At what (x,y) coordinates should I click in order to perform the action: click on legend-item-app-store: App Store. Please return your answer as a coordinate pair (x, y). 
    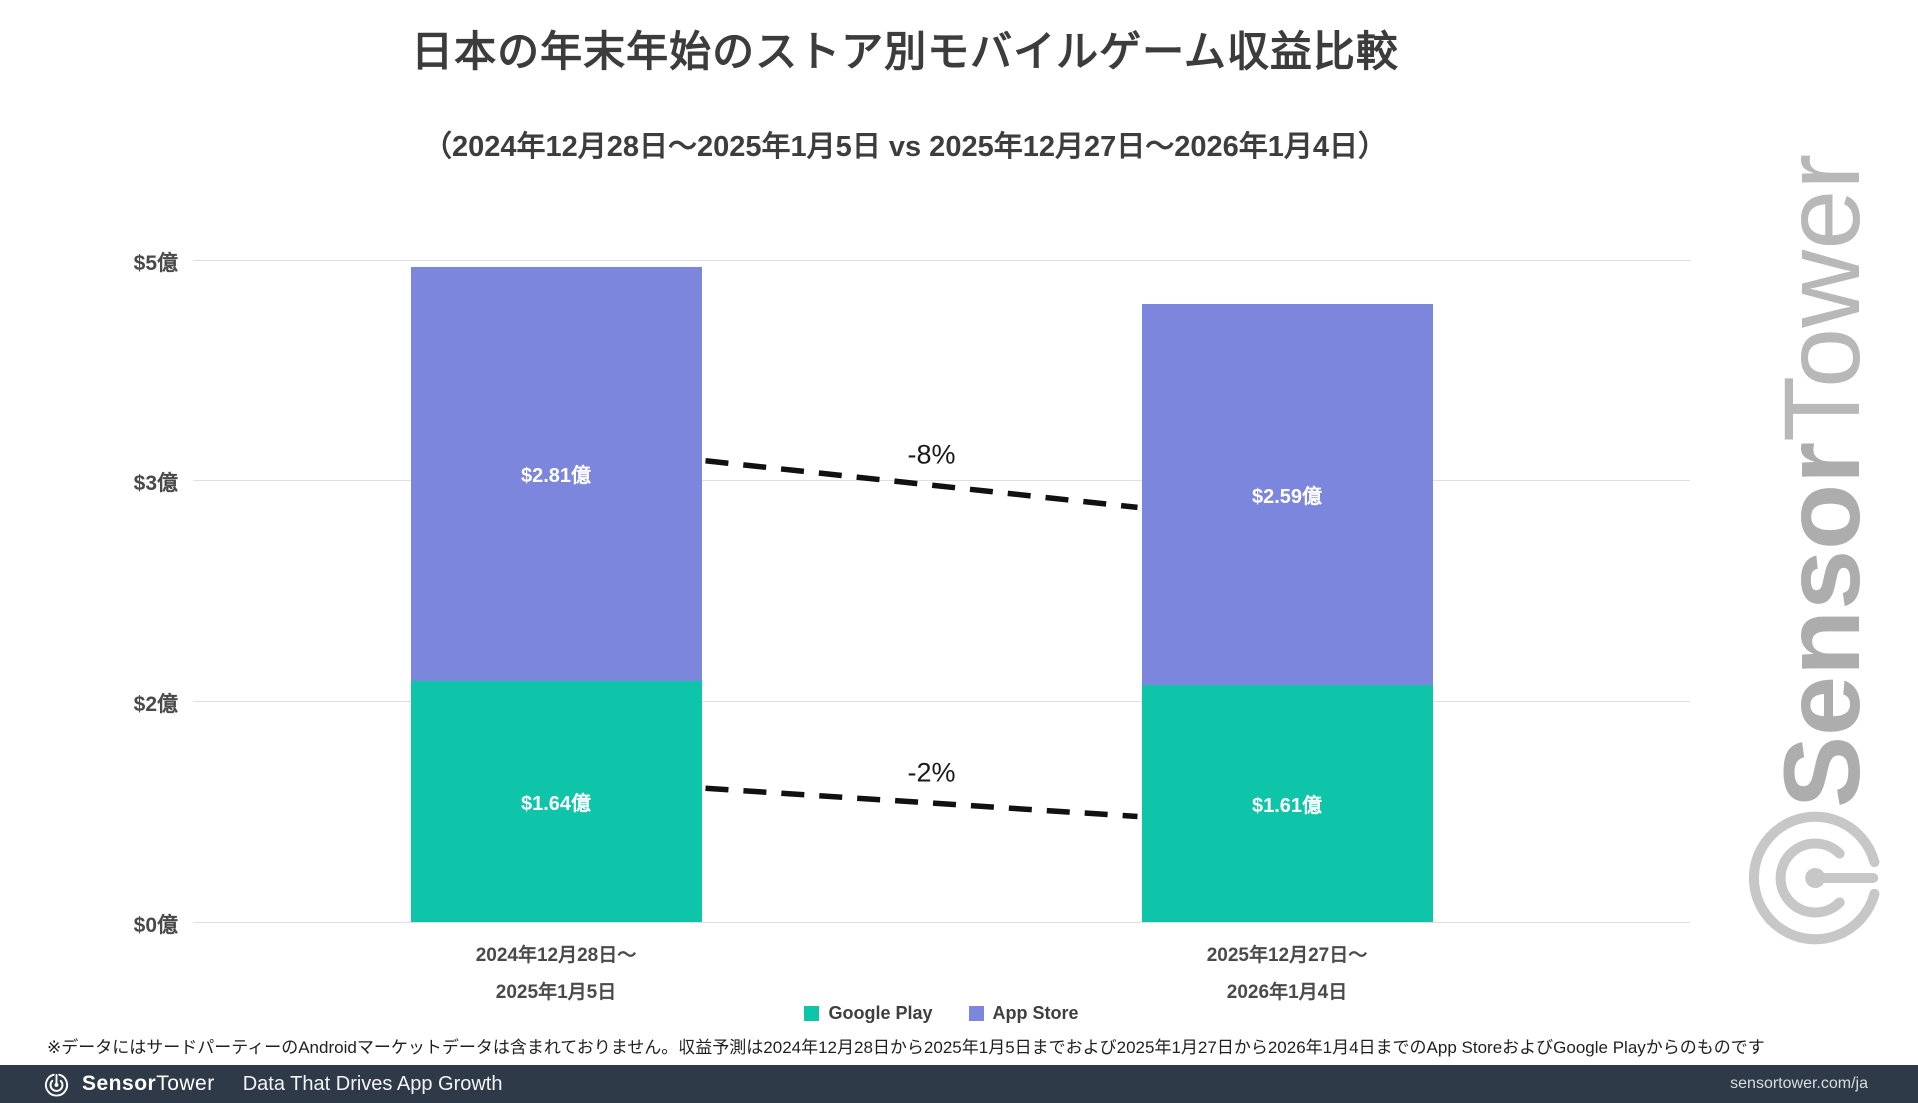
    Looking at the image, I should click on (1023, 1013).